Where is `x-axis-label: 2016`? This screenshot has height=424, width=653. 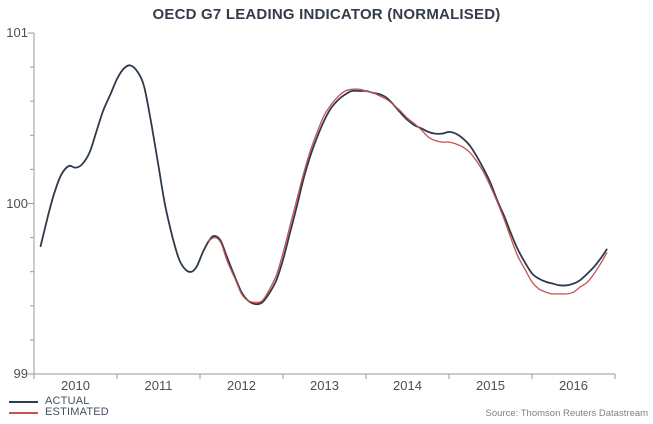
x-axis-label: 2016 is located at coordinates (573, 385).